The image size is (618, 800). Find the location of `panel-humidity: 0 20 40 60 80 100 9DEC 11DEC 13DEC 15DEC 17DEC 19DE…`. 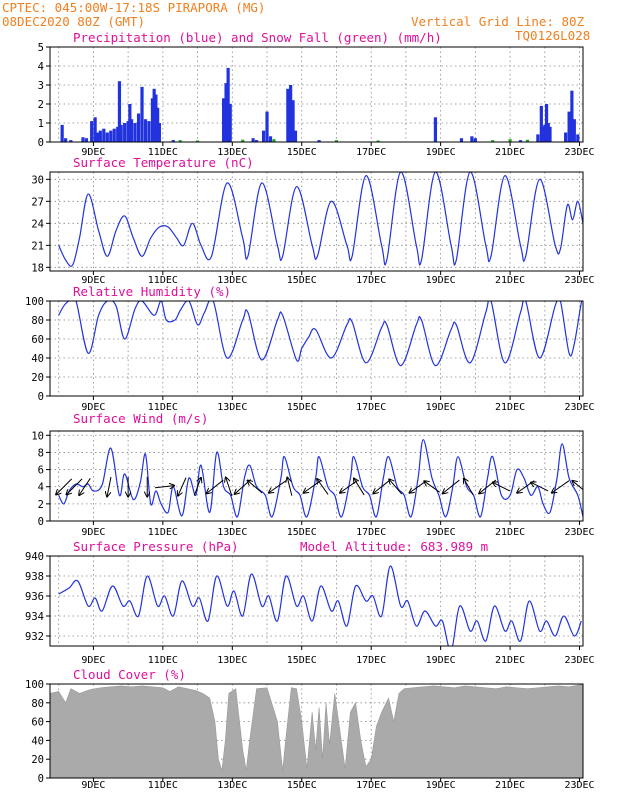

panel-humidity: 0 20 40 60 80 100 9DEC 11DEC 13DEC 15DEC 17DEC 19DE… is located at coordinates (310, 348).